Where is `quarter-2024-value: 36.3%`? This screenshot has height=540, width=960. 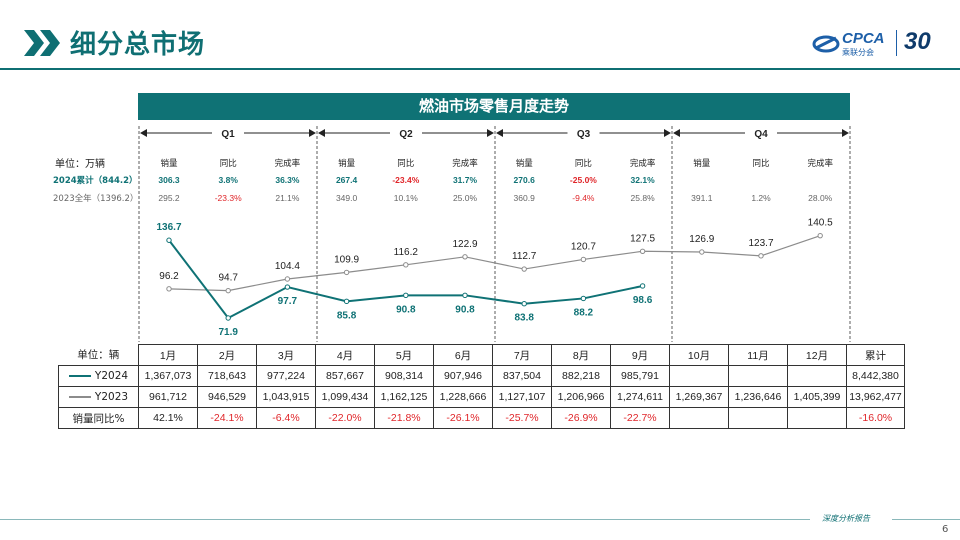 quarter-2024-value: 36.3% is located at coordinates (287, 180).